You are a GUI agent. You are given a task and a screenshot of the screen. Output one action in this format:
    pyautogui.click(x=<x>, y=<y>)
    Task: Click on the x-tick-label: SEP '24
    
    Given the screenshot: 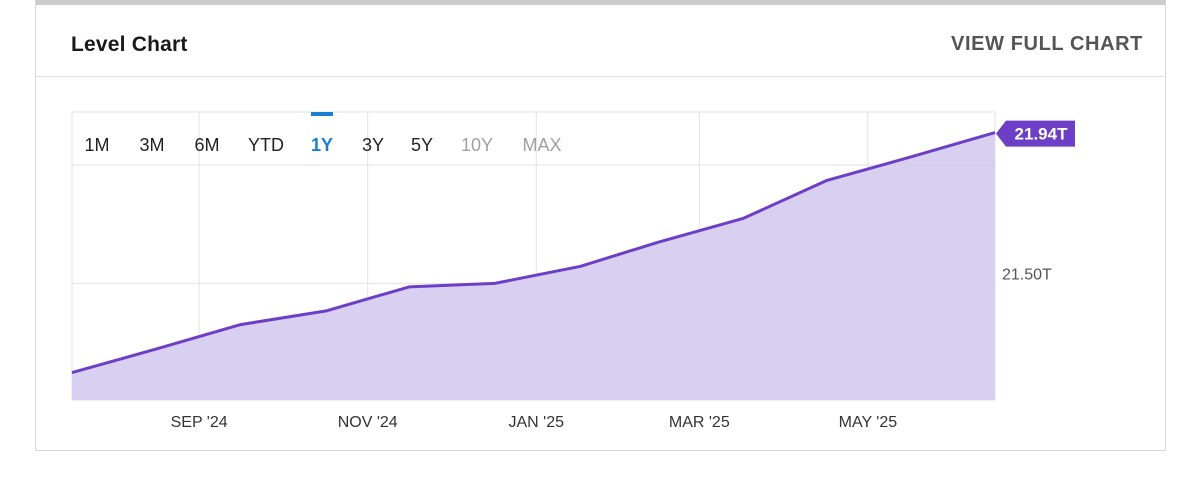 What is the action you would take?
    pyautogui.click(x=199, y=422)
    